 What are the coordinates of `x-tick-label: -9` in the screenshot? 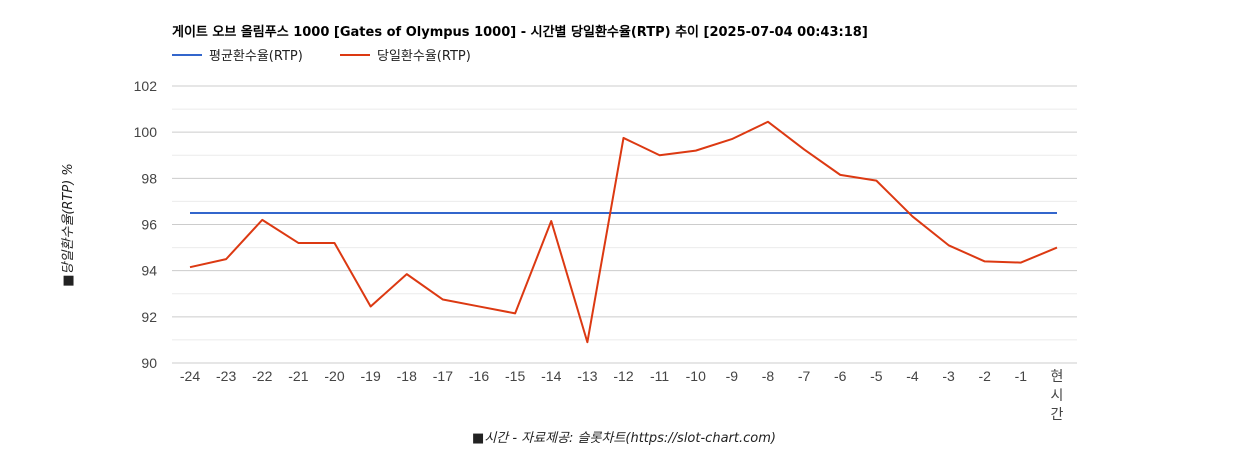 It's located at (732, 376).